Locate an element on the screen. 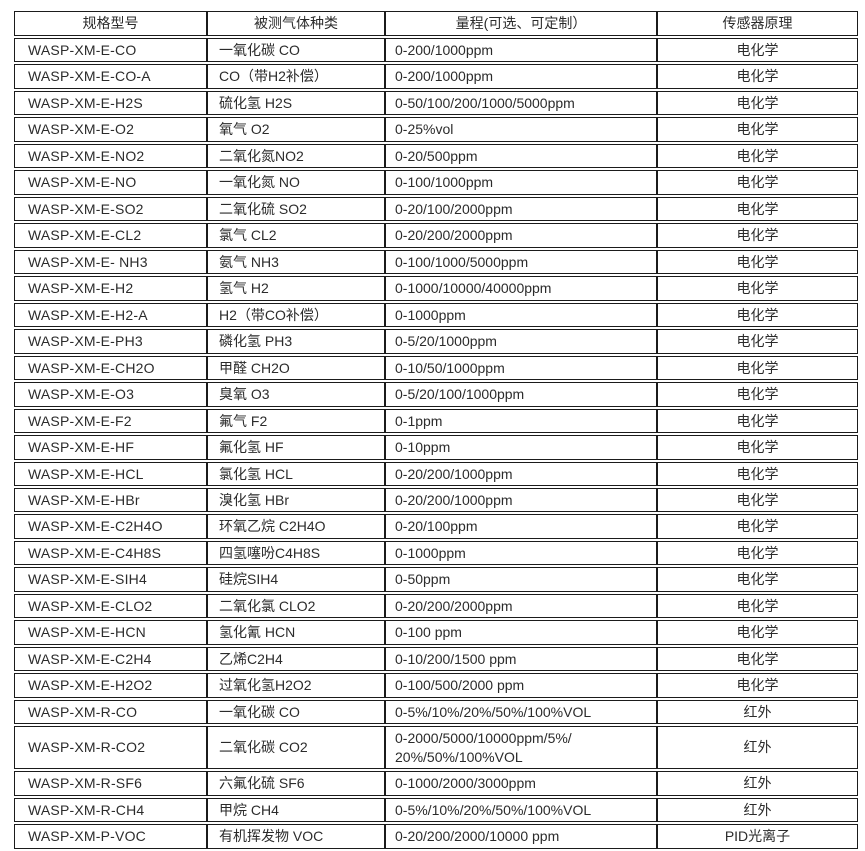 The width and height of the screenshot is (865, 851). table-row: WASP-XM-E-C2H4 乙烯C2H4 0-10/200/1500 ppm 电化学 is located at coordinates (436, 659).